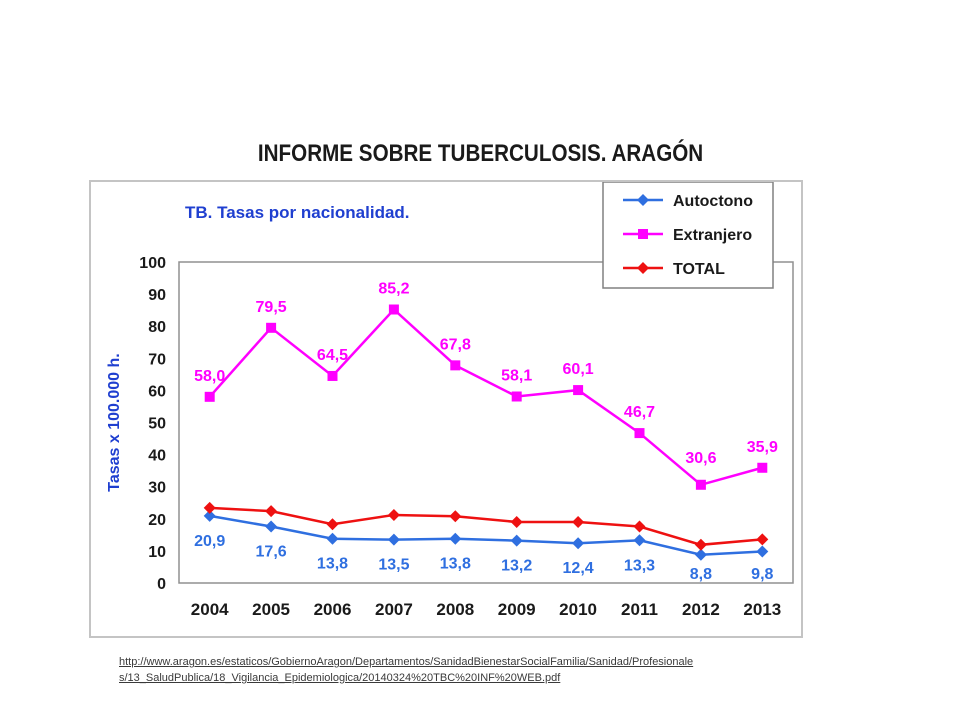 The width and height of the screenshot is (960, 720). What do you see at coordinates (762, 447) in the screenshot?
I see `data-label: 35,9` at bounding box center [762, 447].